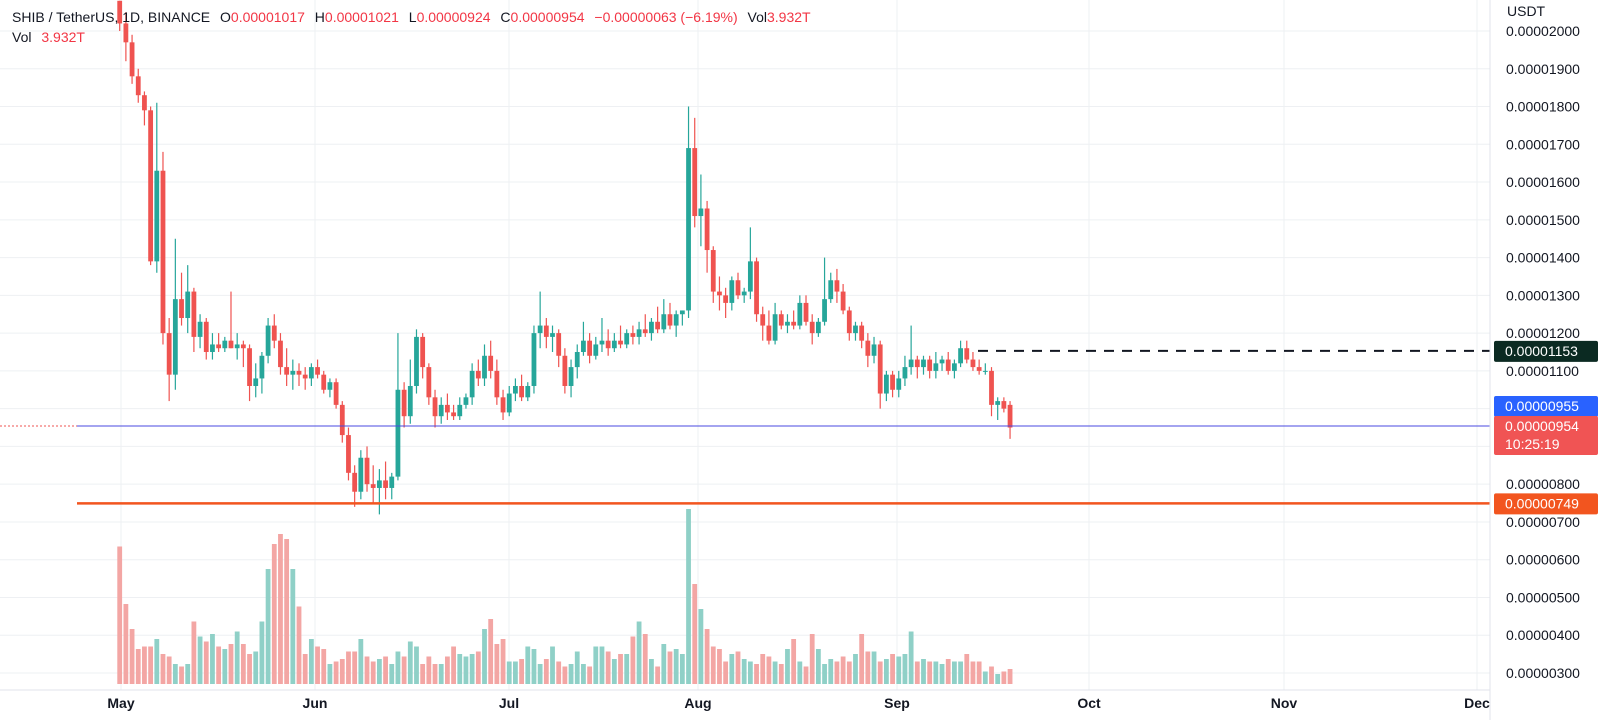 This screenshot has width=1600, height=720. Describe the element at coordinates (745, 700) in the screenshot. I see `time-axis: May Jun Jul Aug Sep Oct Nov Dec` at that location.